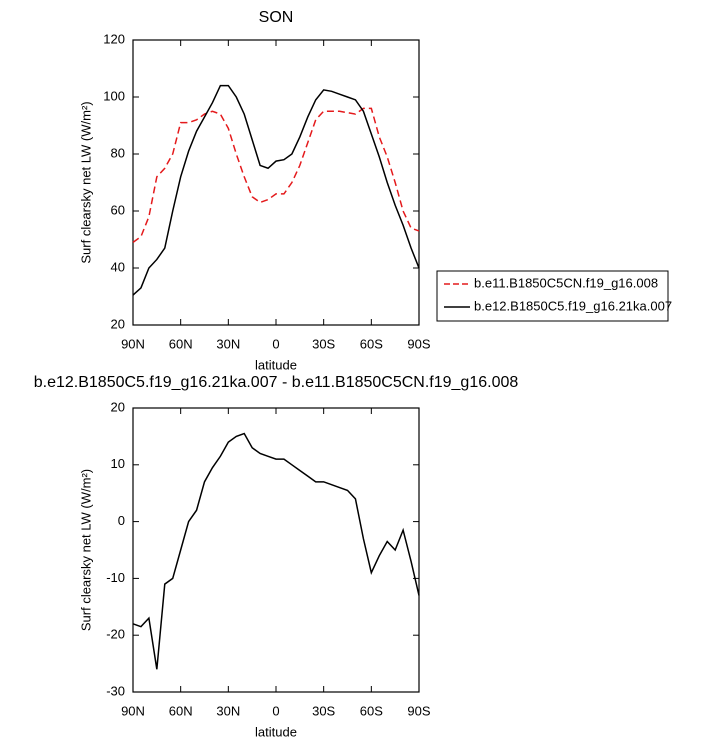 The image size is (716, 751). I want to click on legend-label: b.e12.B1850C5.f19_g16.21ka.007, so click(573, 305).